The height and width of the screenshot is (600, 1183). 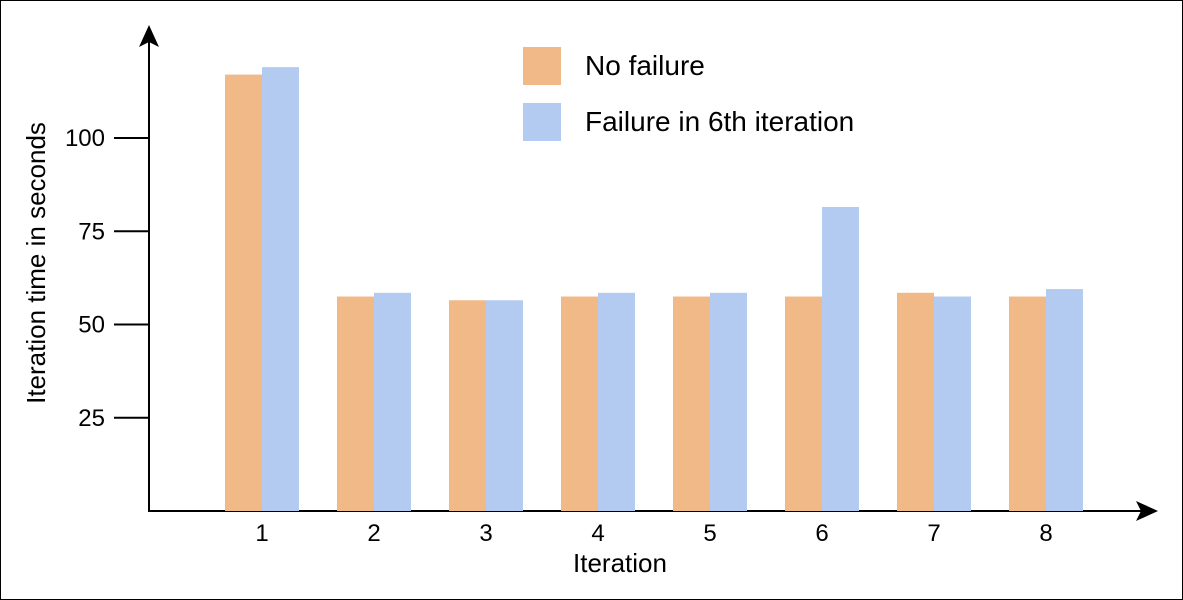 I want to click on y-tick-label-50: 50, so click(x=91, y=325).